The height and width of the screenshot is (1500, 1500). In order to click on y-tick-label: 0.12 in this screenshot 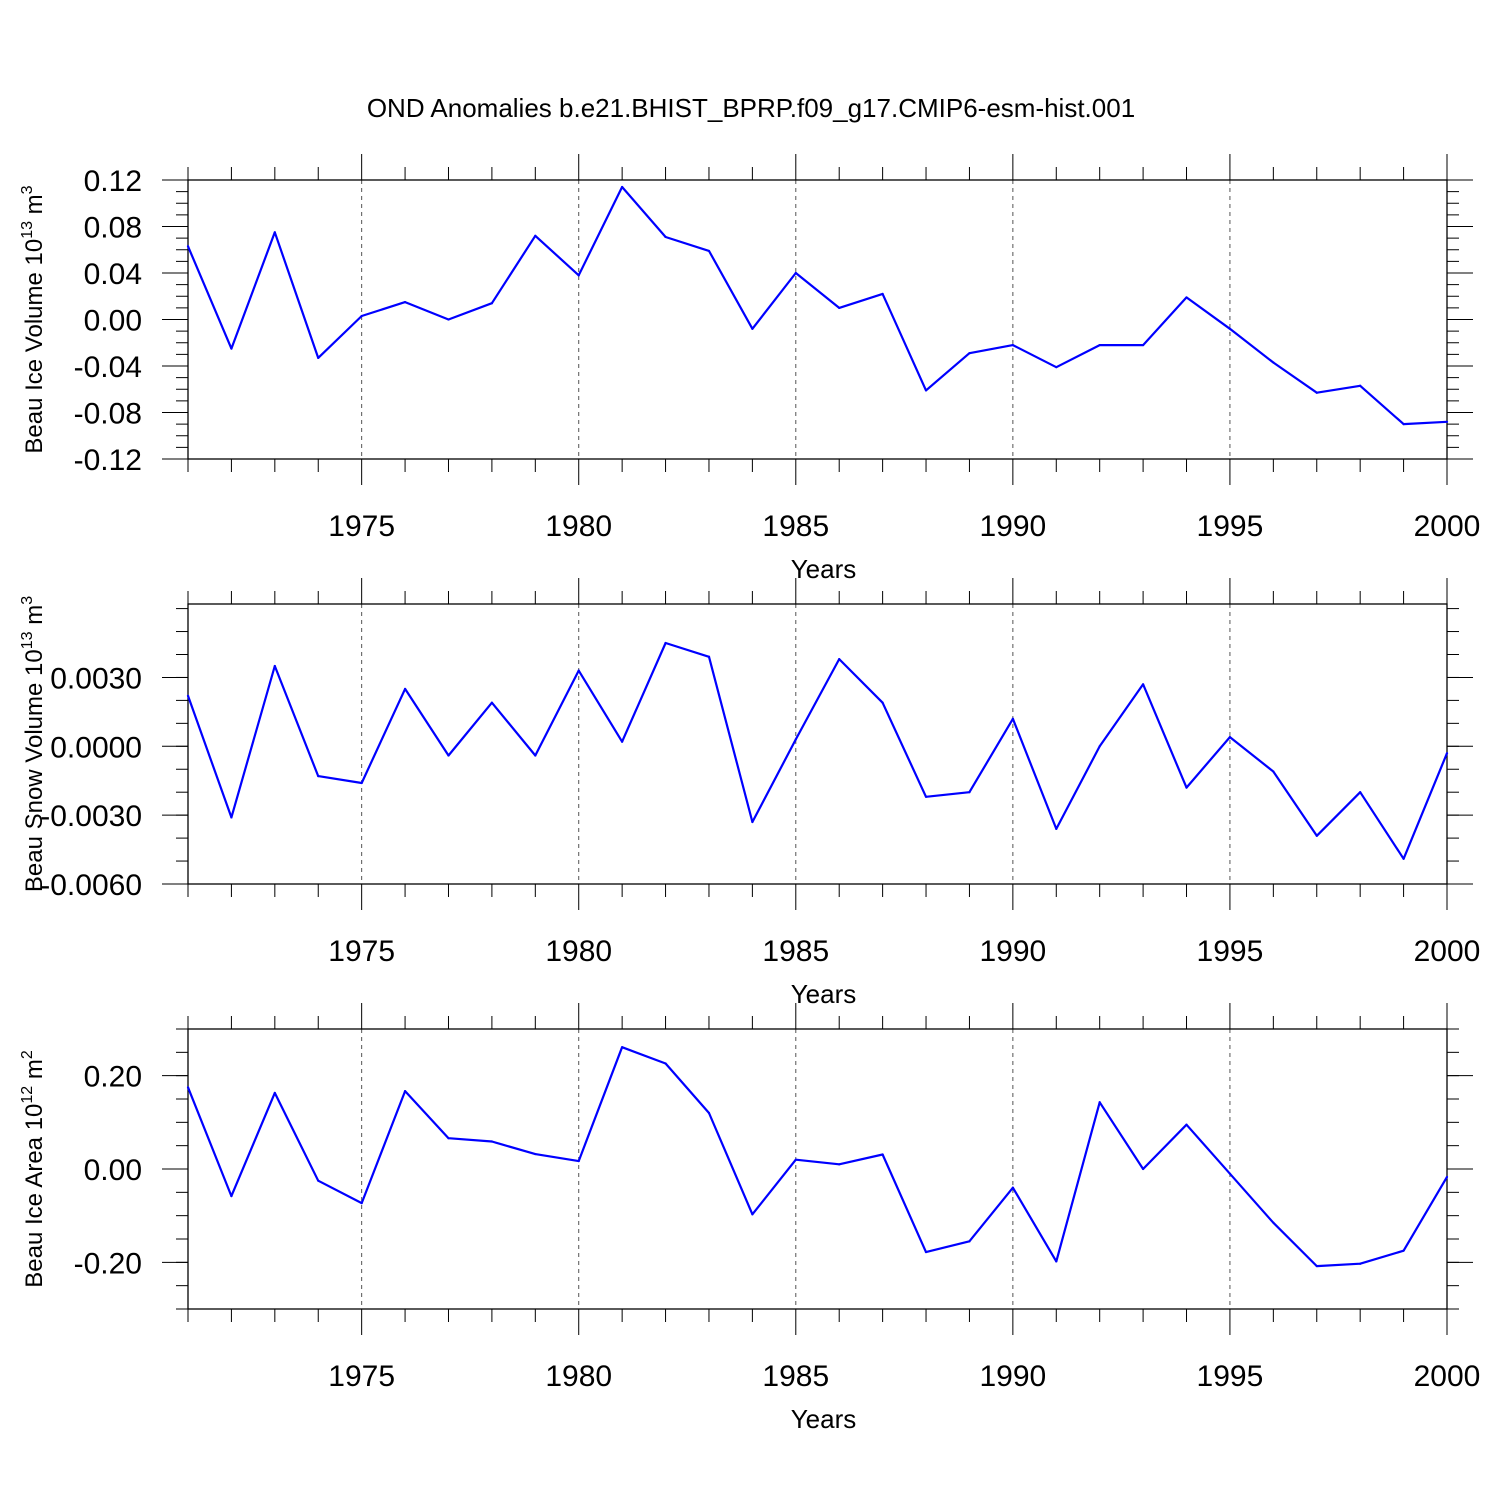, I will do `click(113, 181)`.